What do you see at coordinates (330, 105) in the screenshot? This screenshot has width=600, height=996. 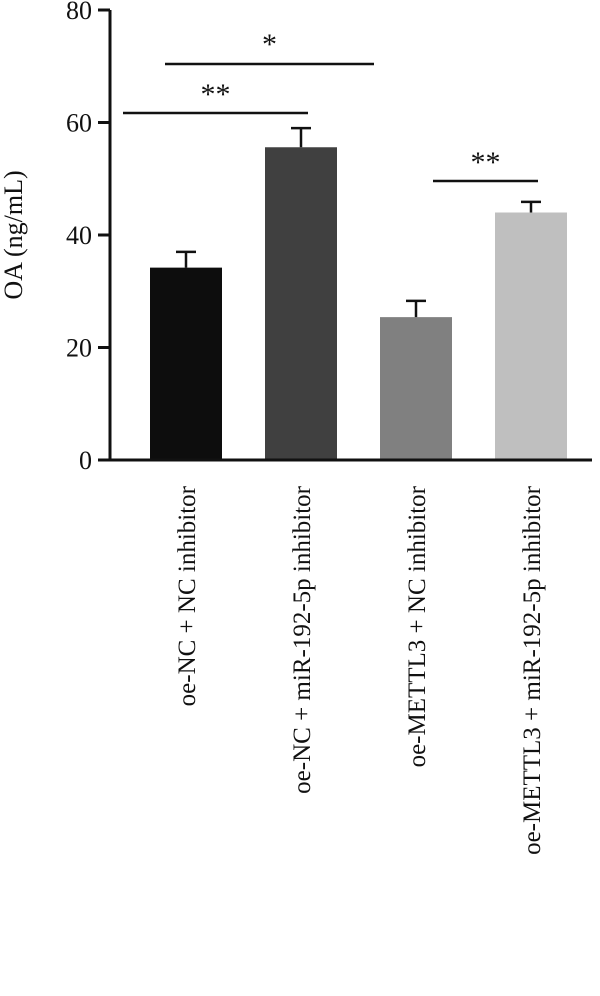 I see `significance-brackets: *****` at bounding box center [330, 105].